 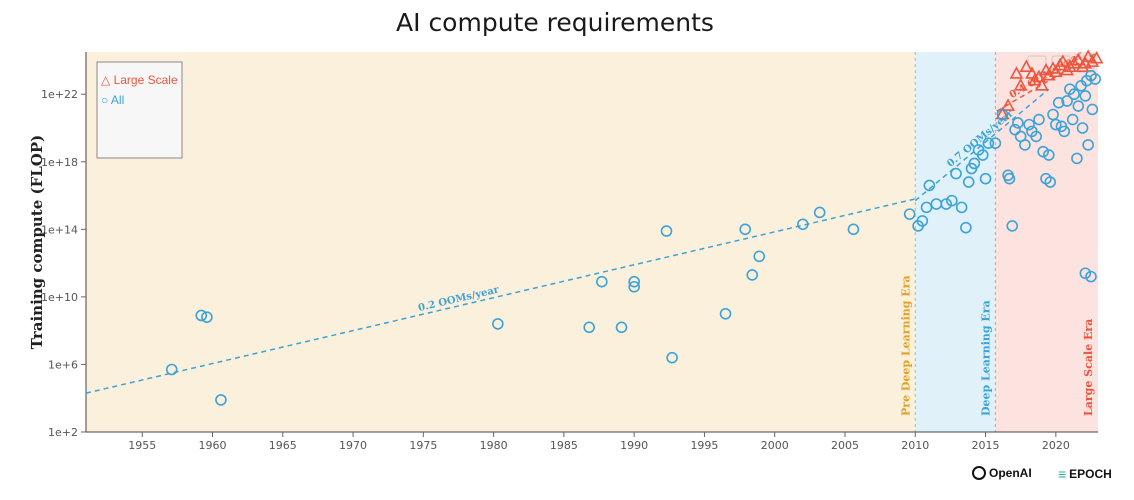 I want to click on download-icon, so click(x=1061, y=64).